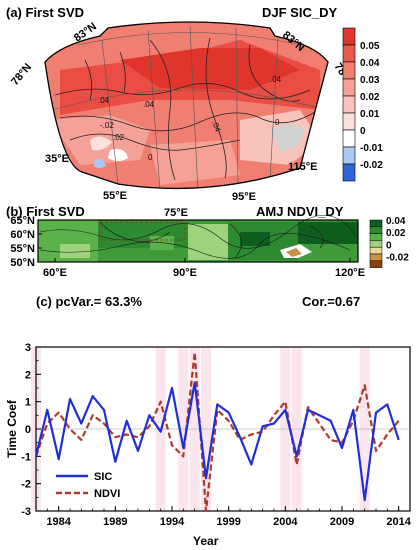 Image resolution: width=420 pixels, height=550 pixels. I want to click on y-tick-label: 0, so click(28, 430).